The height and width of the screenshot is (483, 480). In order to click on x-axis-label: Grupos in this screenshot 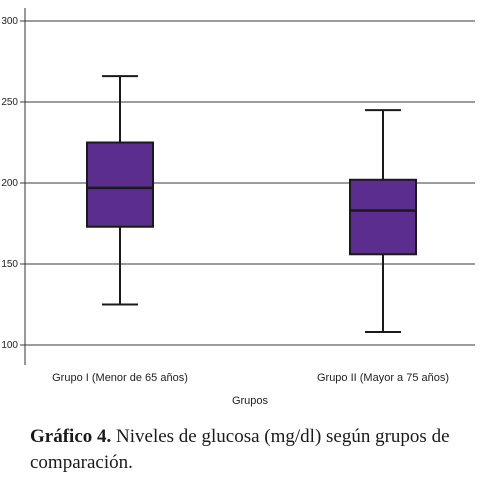, I will do `click(250, 401)`.